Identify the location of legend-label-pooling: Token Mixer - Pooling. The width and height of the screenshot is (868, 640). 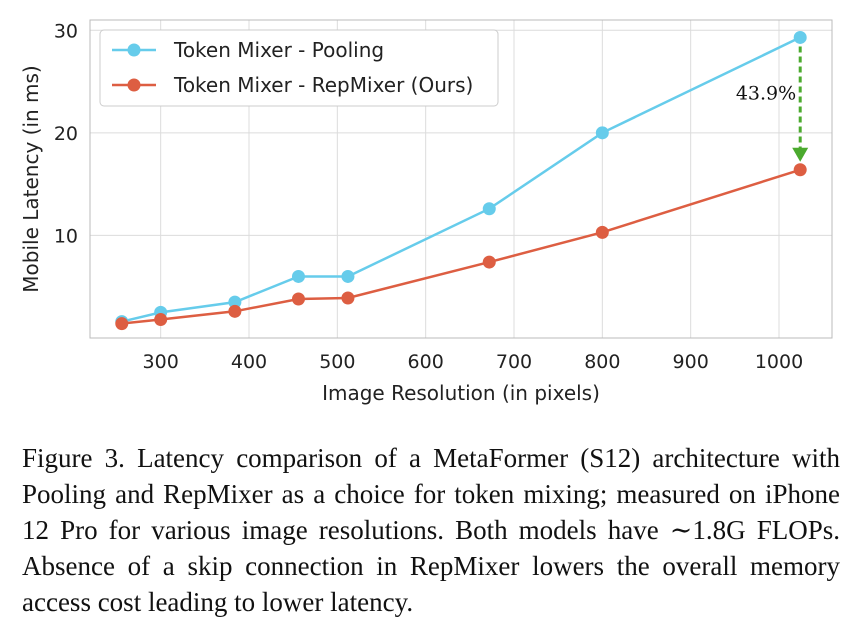
(278, 50).